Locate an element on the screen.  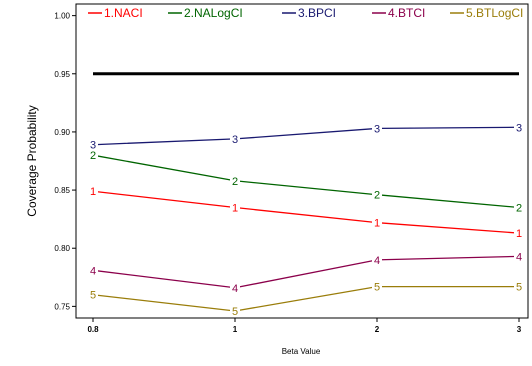
x-tick-label: 3 is located at coordinates (519, 329).